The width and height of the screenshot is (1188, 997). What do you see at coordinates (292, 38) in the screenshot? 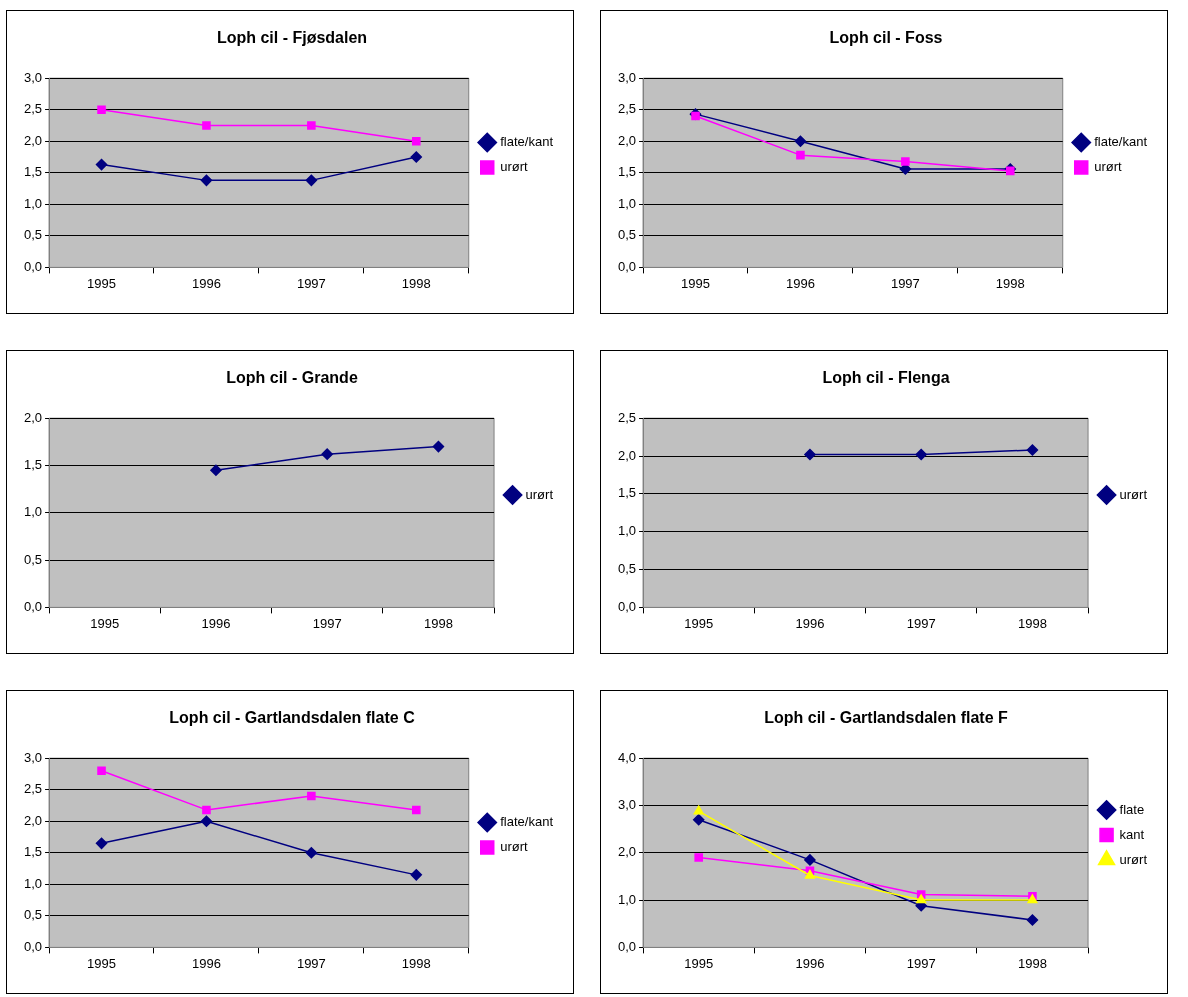
I see `chart-title: Loph cil - Fjøsdalen` at bounding box center [292, 38].